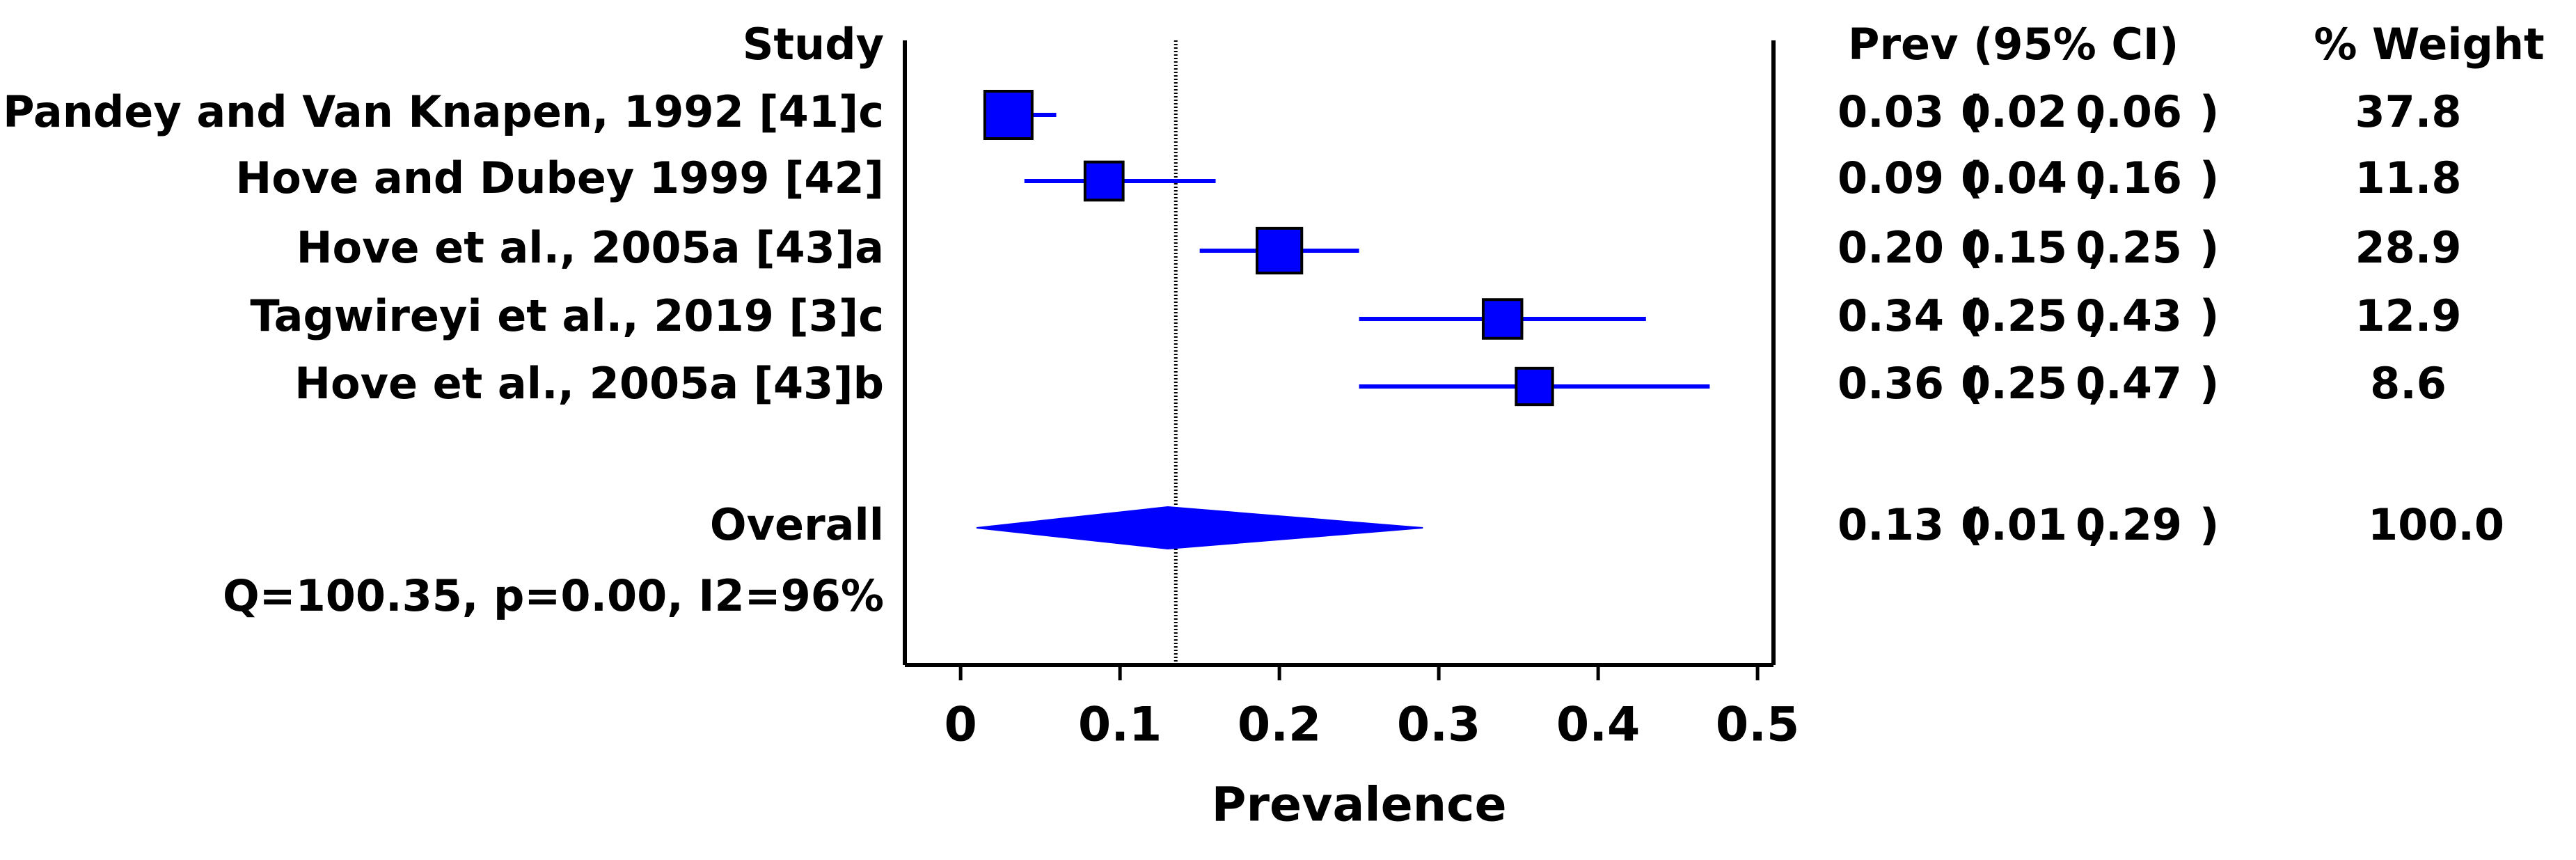  I want to click on prev-value: 0.34, so click(1891, 315).